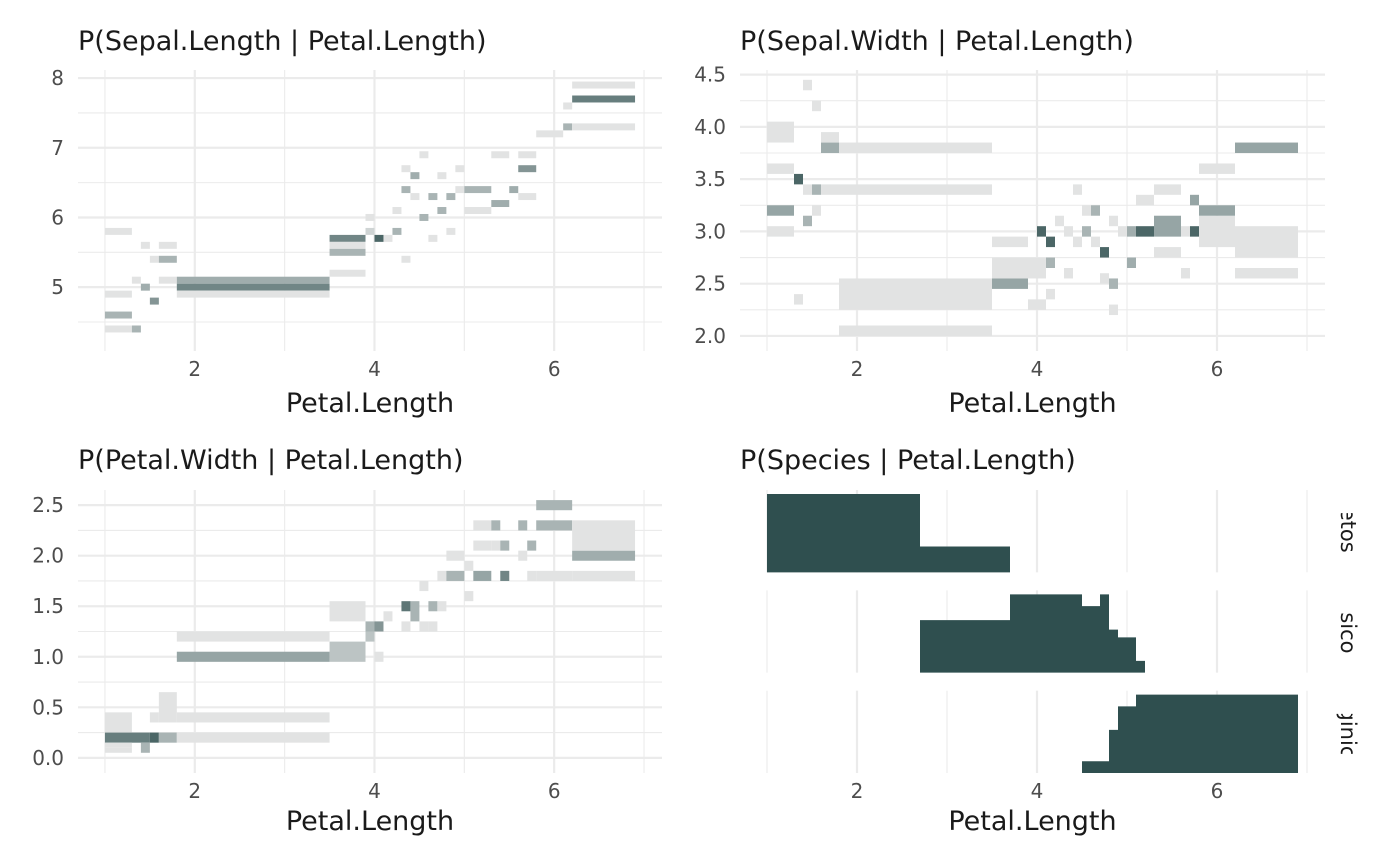 This screenshot has width=1400, height=866. I want to click on y-tick-label: 7, so click(57, 148).